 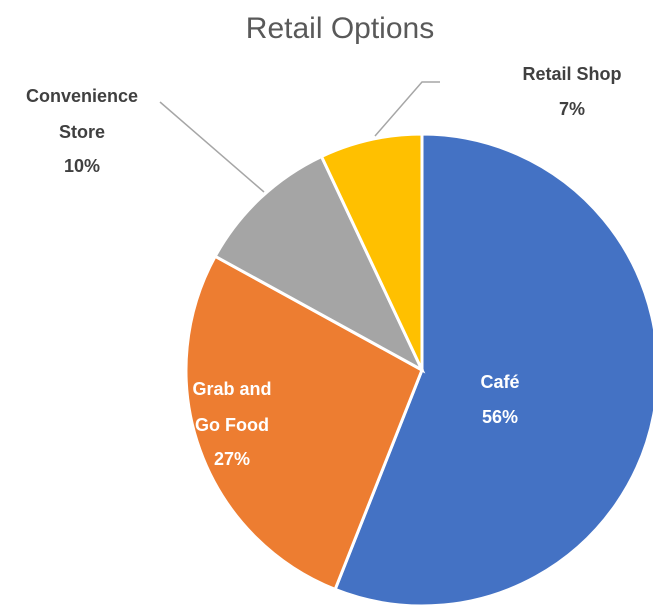 What do you see at coordinates (82, 166) in the screenshot?
I see `value-label: 10%` at bounding box center [82, 166].